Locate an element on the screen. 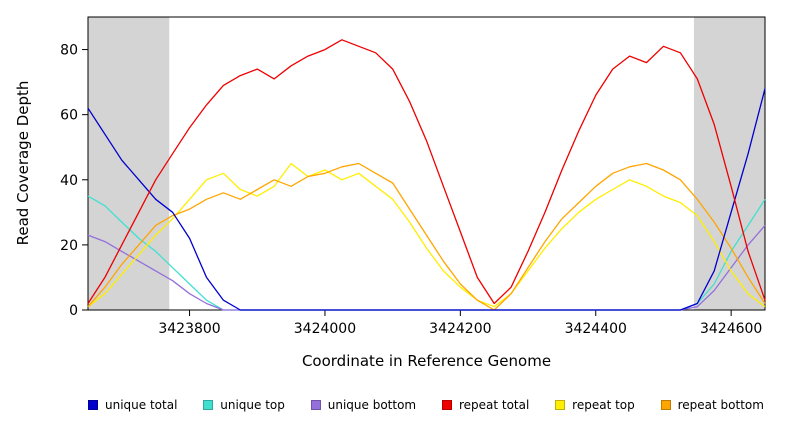  legend-label: repeat bottom is located at coordinates (720, 405).